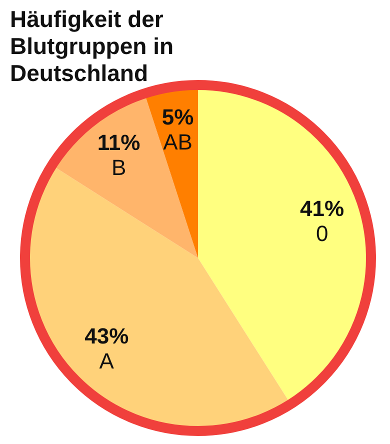 This screenshot has height=444, width=390. I want to click on data-label: 43%, so click(106, 335).